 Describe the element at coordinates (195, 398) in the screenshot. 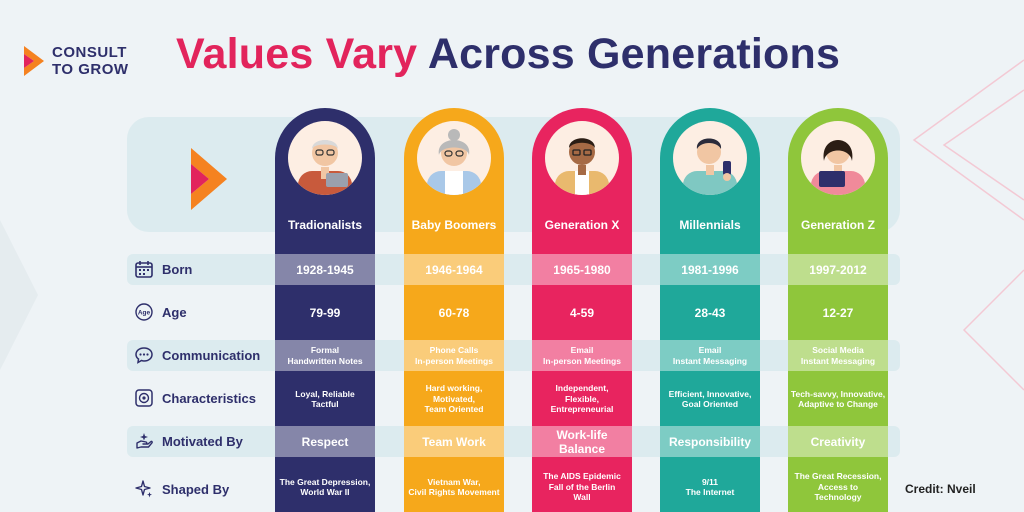

I see `row-label-characteristics: Characteristics` at that location.